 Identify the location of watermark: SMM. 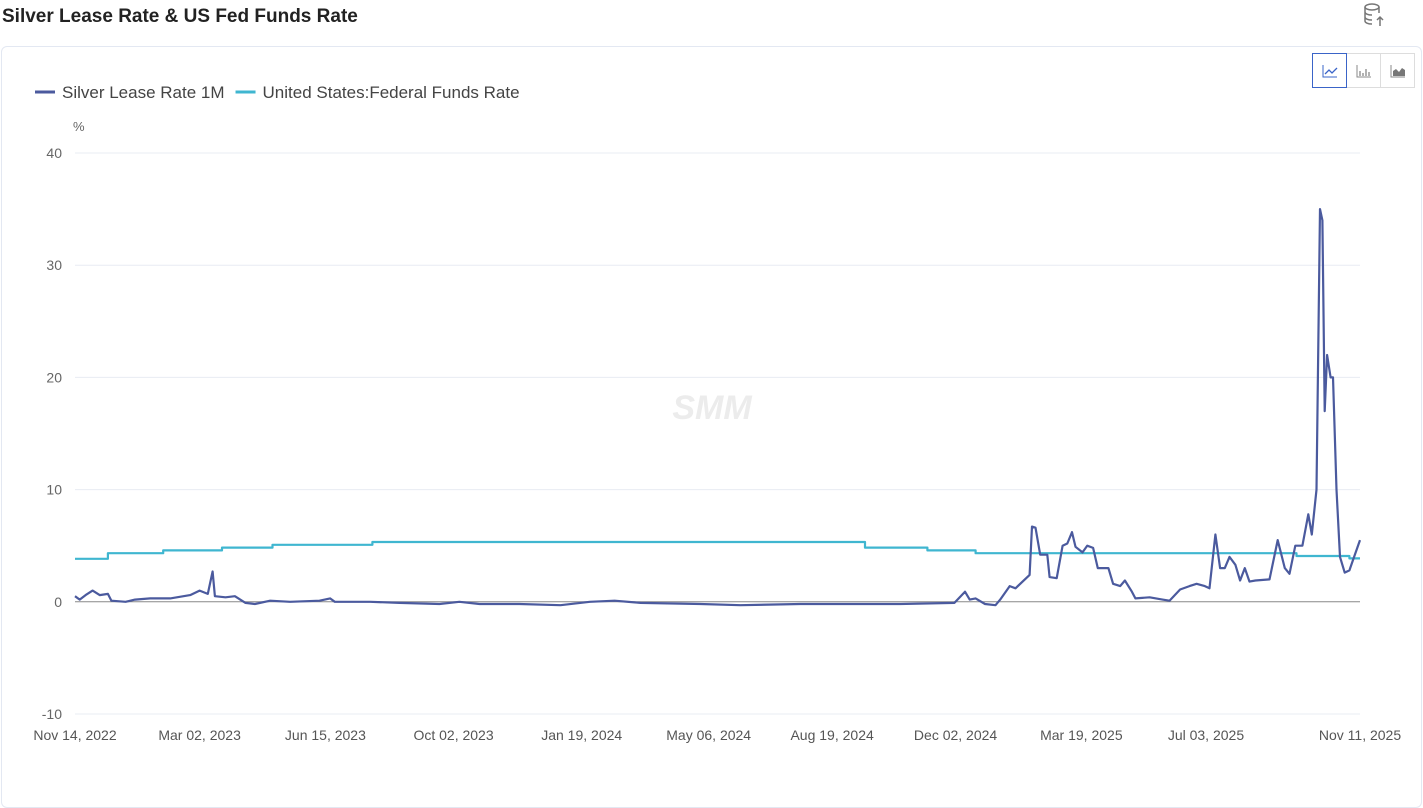
(712, 408).